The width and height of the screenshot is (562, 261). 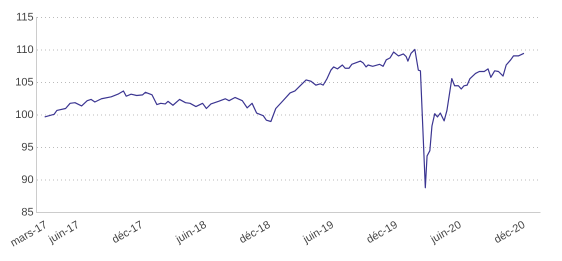 What do you see at coordinates (27, 212) in the screenshot?
I see `y-tick-label: 85` at bounding box center [27, 212].